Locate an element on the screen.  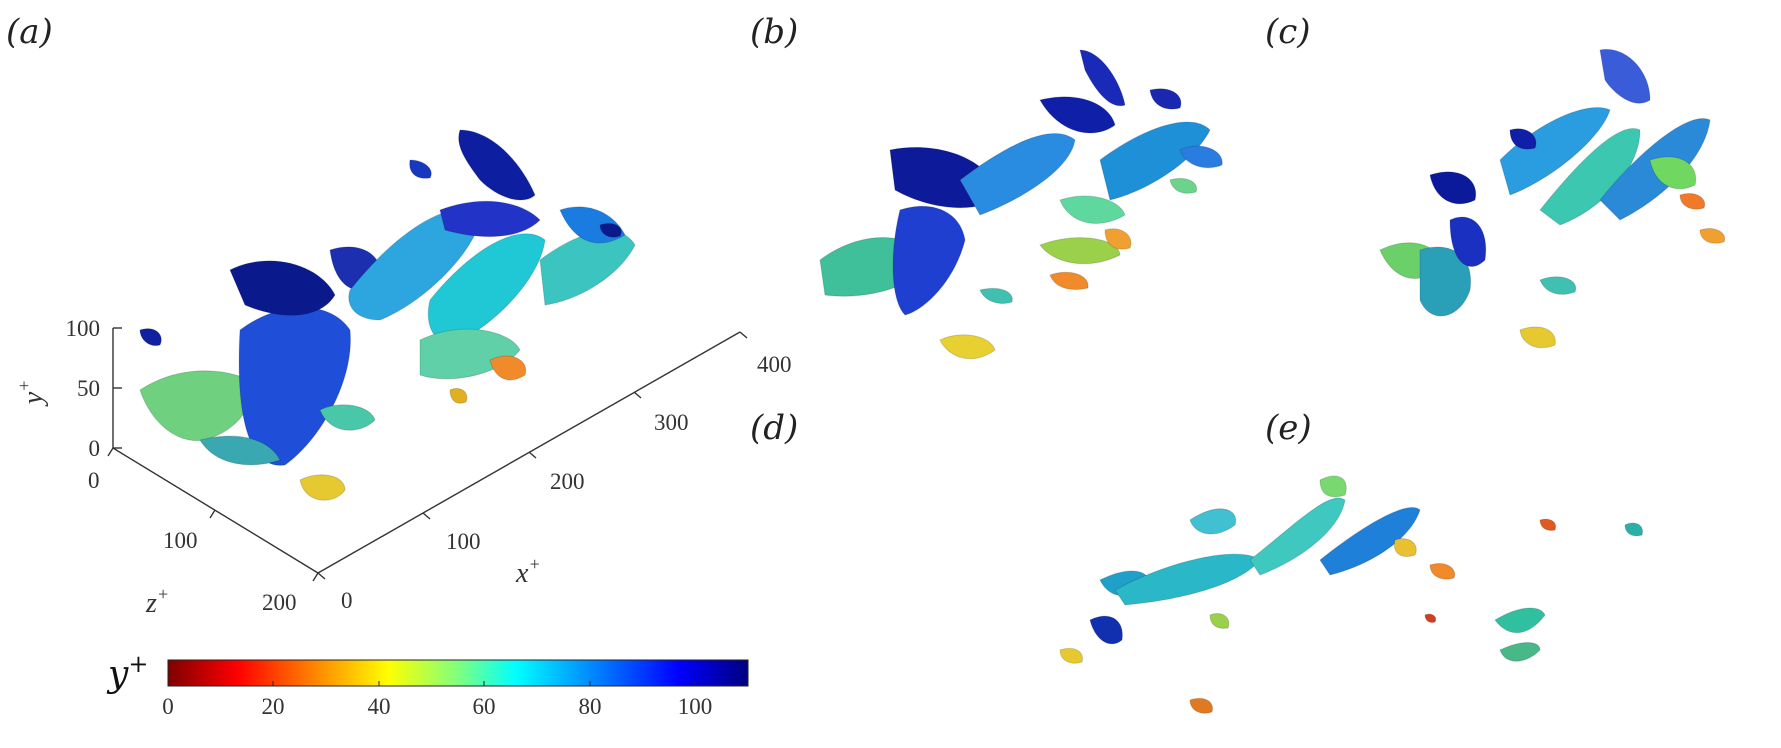
panel-e-structures is located at coordinates (1534, 590).